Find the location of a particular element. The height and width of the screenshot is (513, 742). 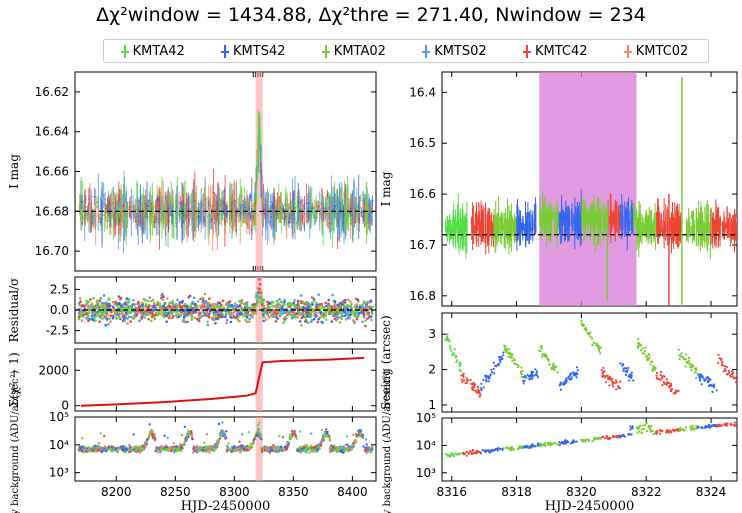

panel-residual: 2.5 0.0 -2.5 Residual/σ is located at coordinates (192, 310).